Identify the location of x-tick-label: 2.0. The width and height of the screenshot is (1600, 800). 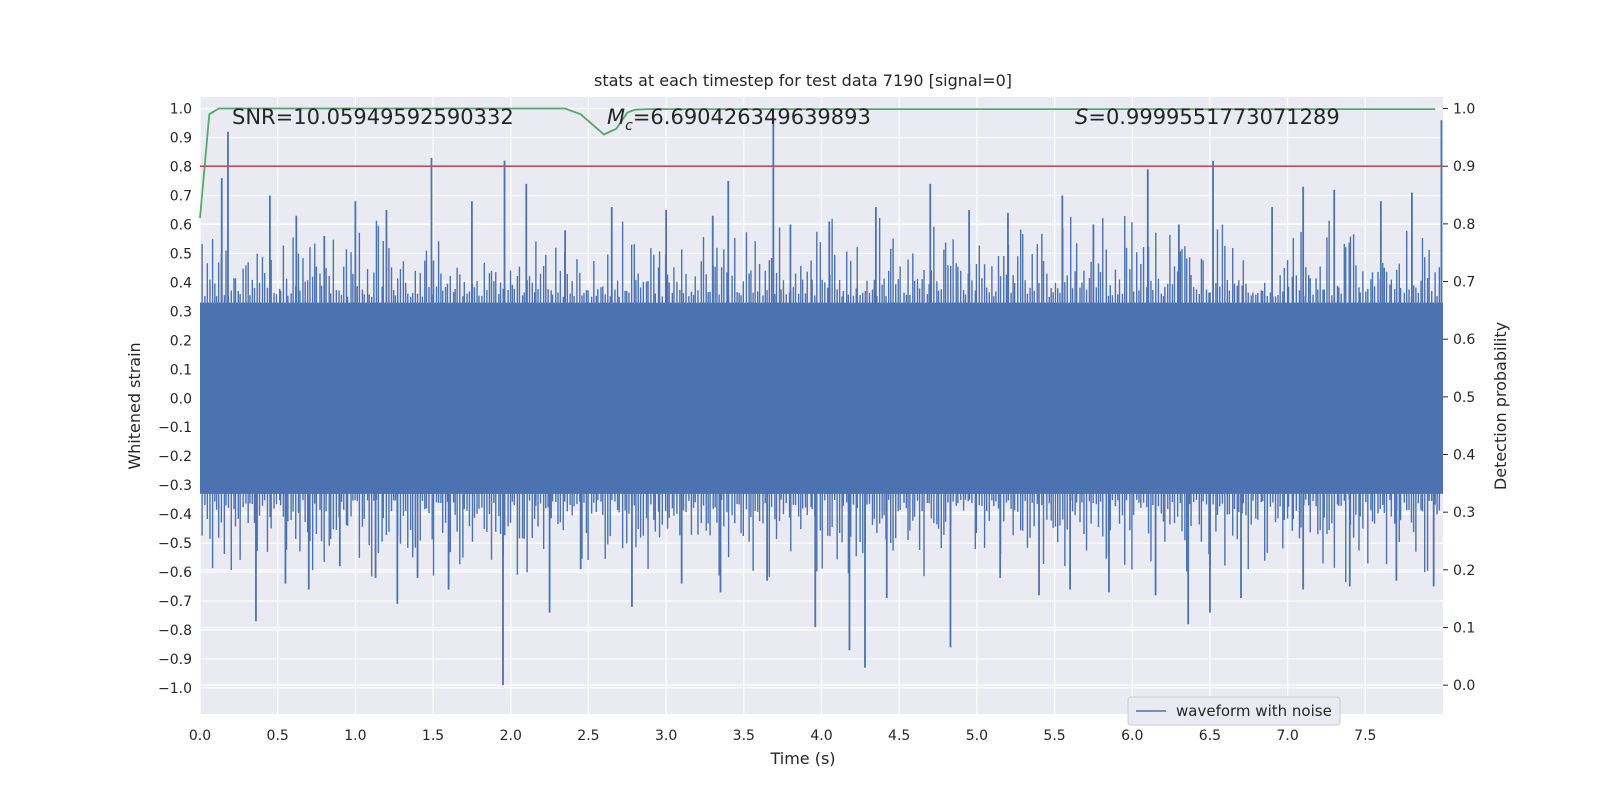
(511, 736).